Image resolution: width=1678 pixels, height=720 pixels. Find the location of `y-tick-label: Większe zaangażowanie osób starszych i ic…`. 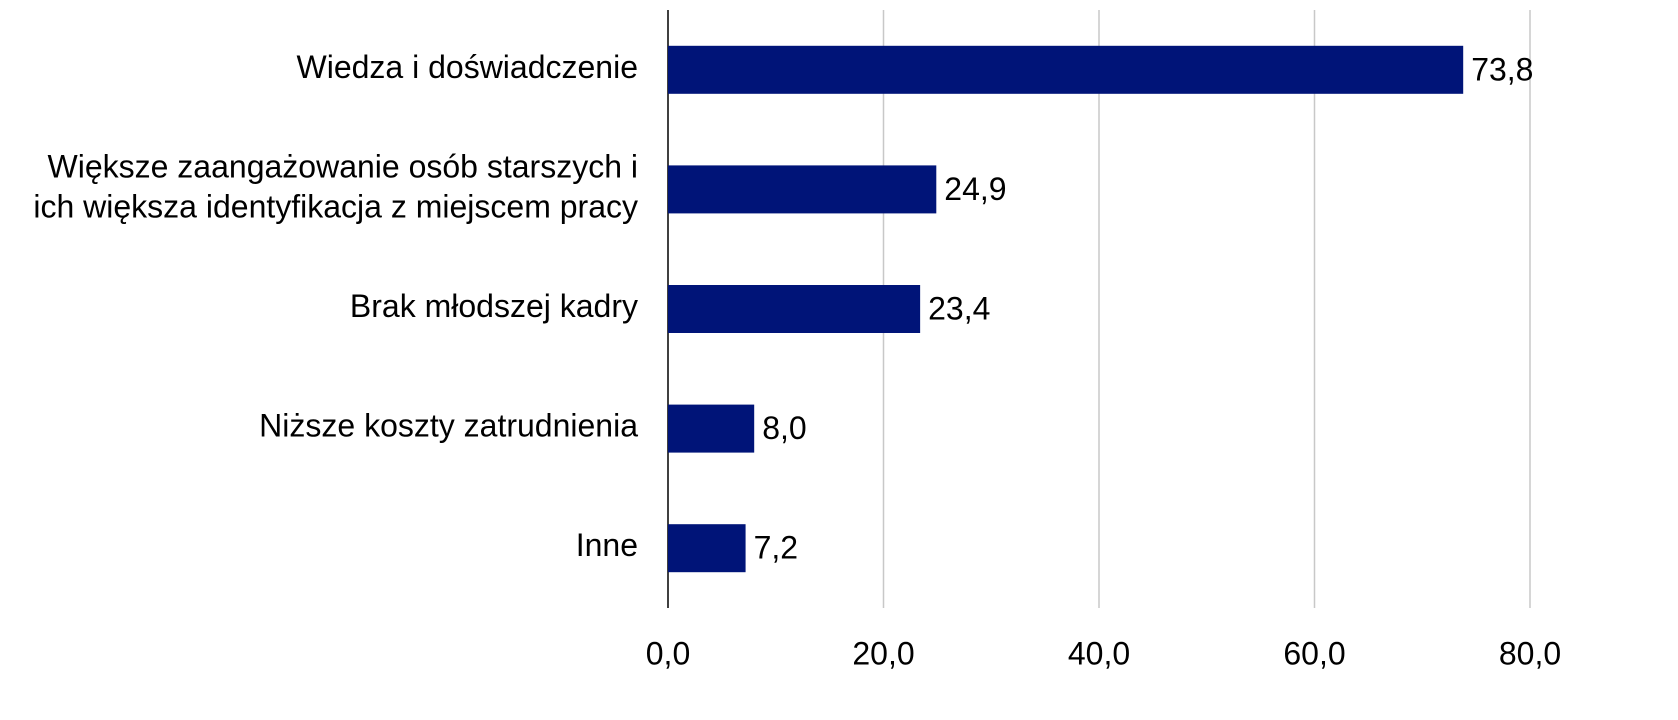

y-tick-label: Większe zaangażowanie osób starszych i ic… is located at coordinates (335, 187).